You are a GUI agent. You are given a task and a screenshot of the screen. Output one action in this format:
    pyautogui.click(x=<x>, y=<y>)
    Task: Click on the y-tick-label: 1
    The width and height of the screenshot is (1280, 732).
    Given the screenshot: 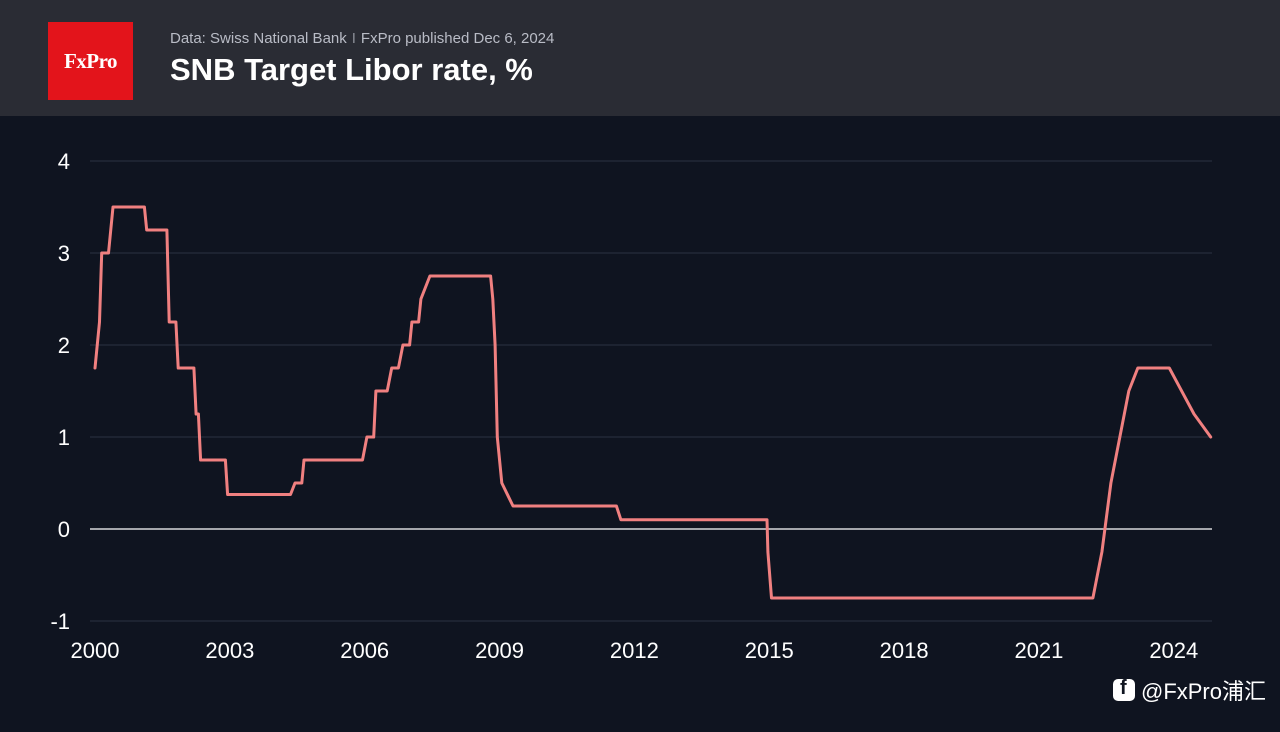 What is the action you would take?
    pyautogui.click(x=64, y=437)
    